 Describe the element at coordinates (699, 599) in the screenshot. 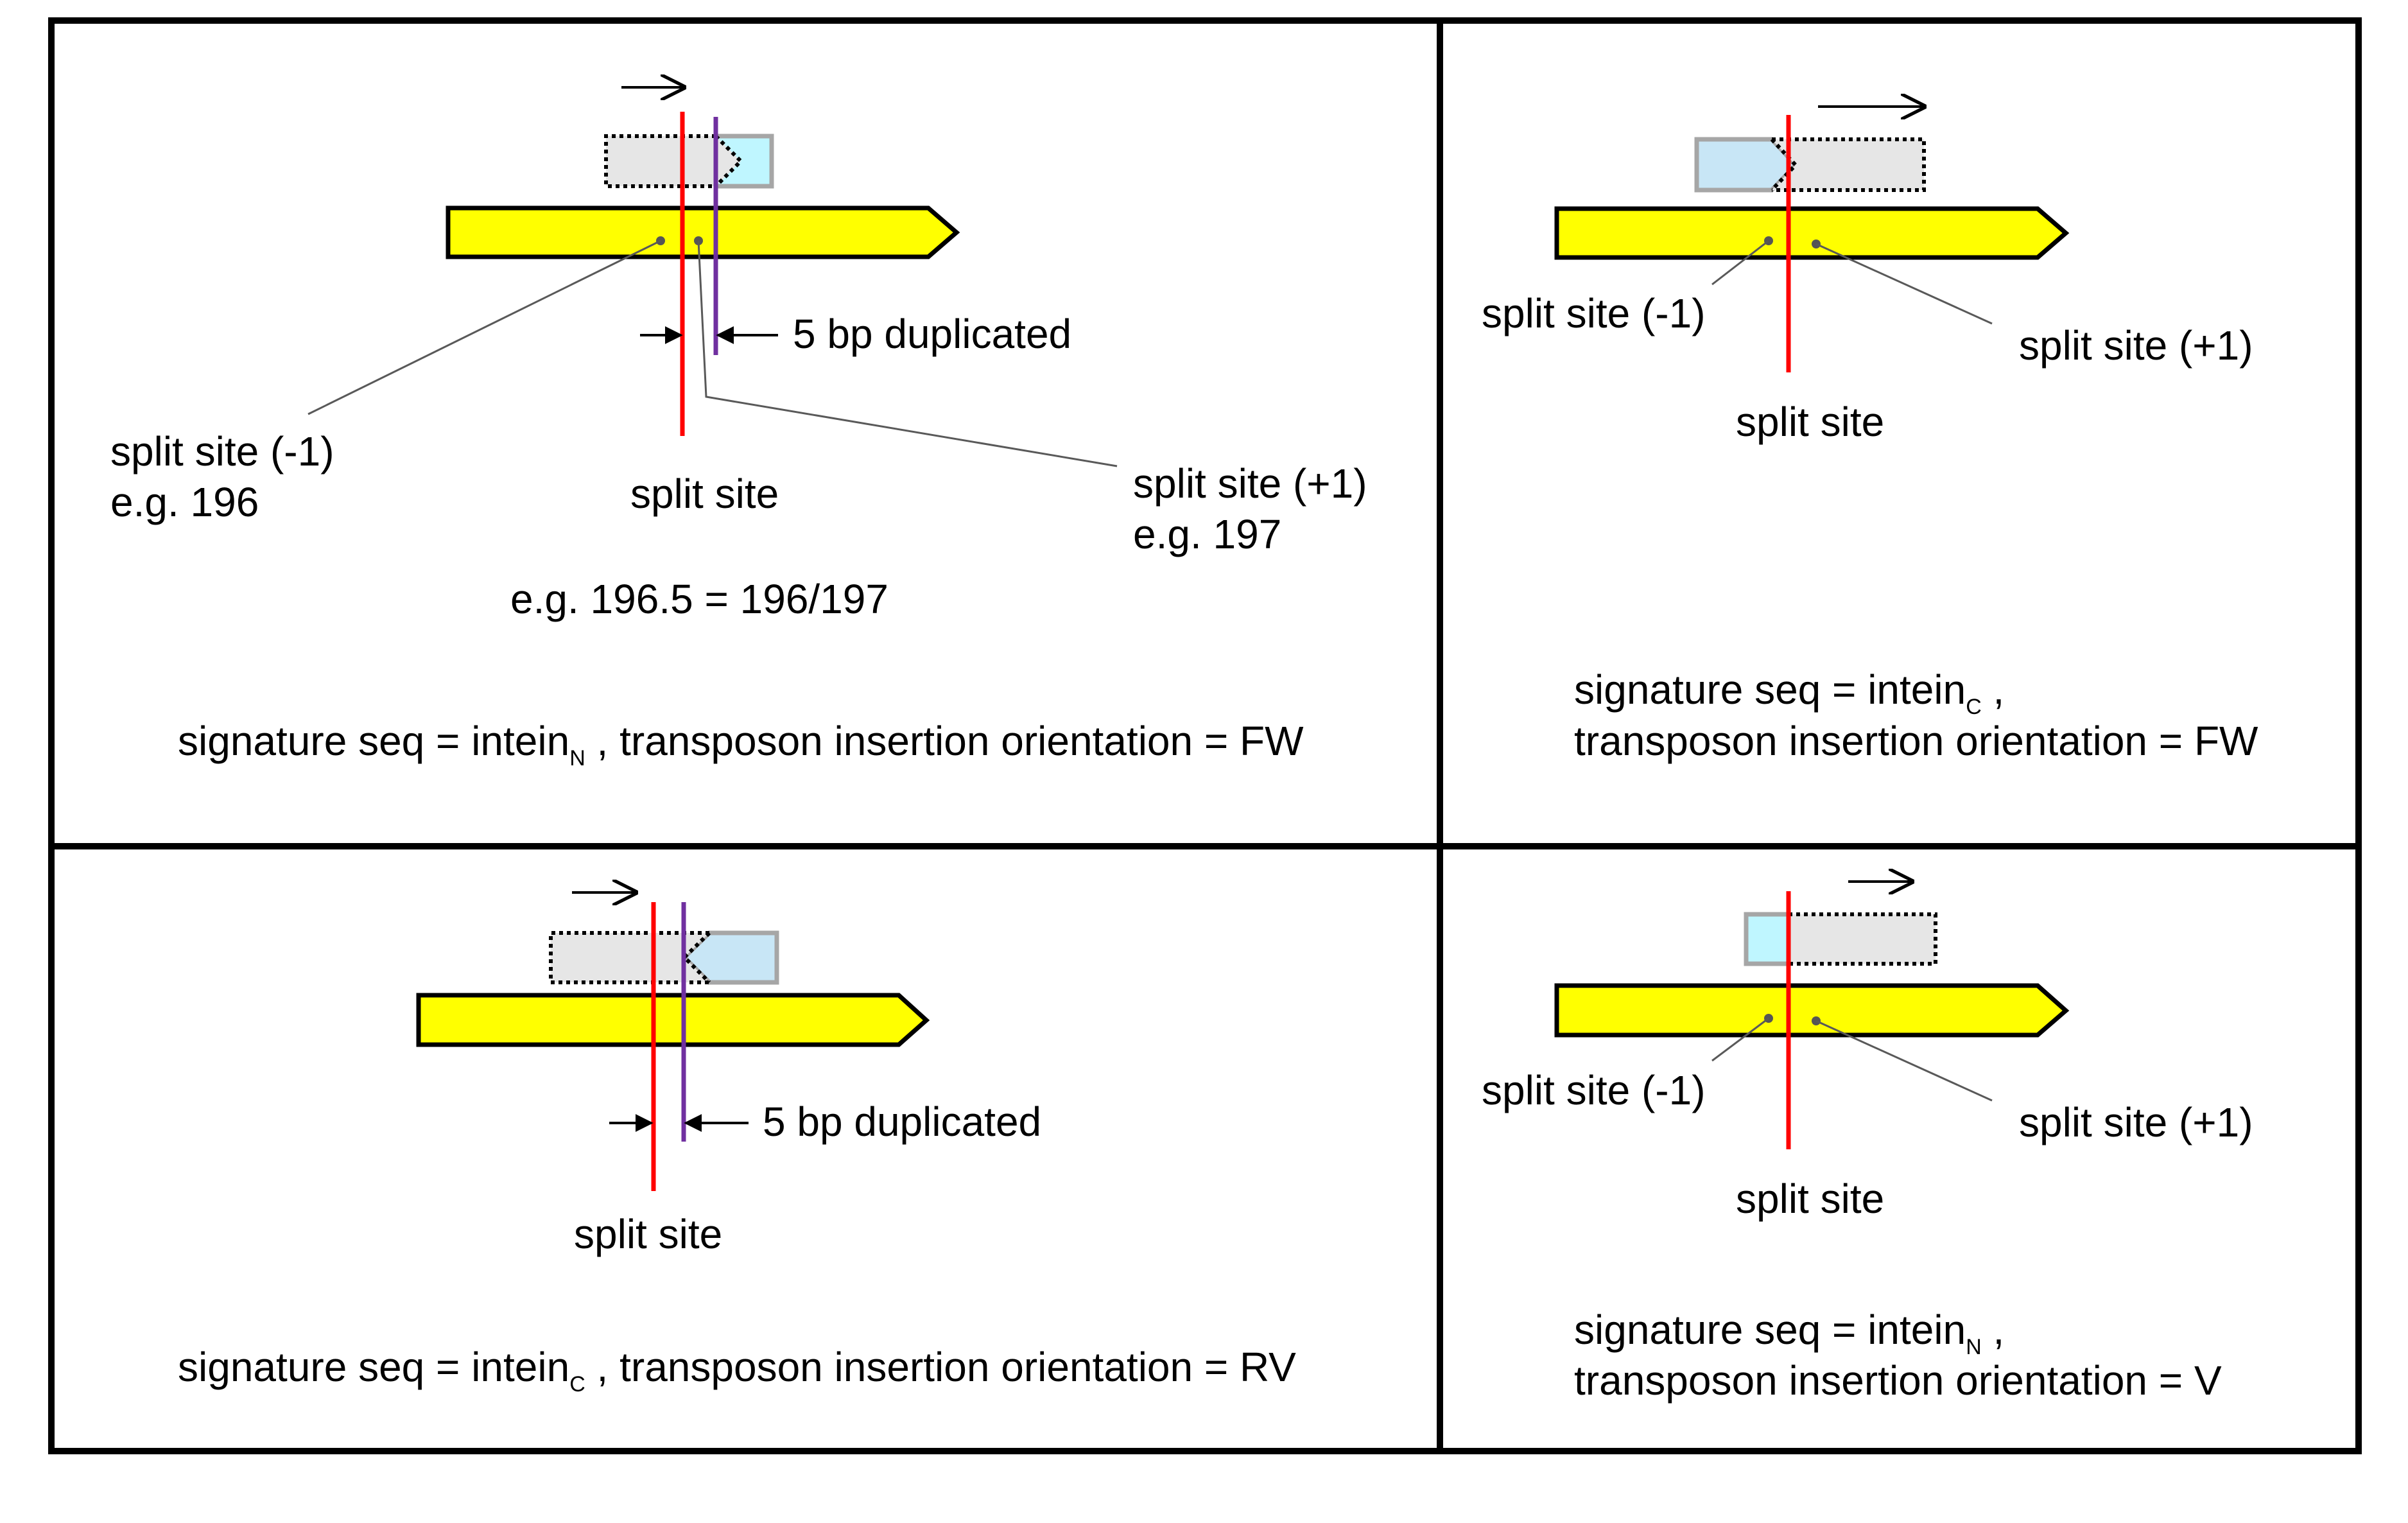

I see `split-example: e.g. 196.5 = 196/197` at that location.